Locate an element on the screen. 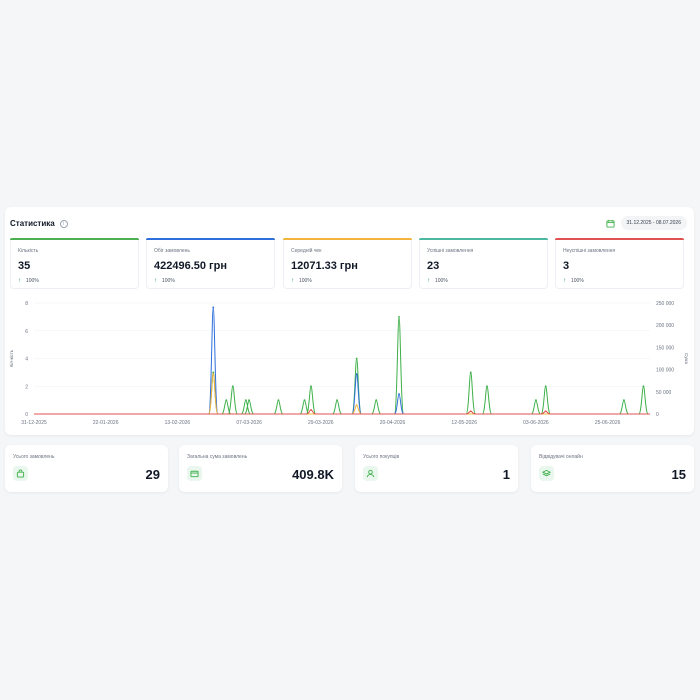 Image resolution: width=700 pixels, height=700 pixels. x-tick-label: 31-12-2025 is located at coordinates (34, 423).